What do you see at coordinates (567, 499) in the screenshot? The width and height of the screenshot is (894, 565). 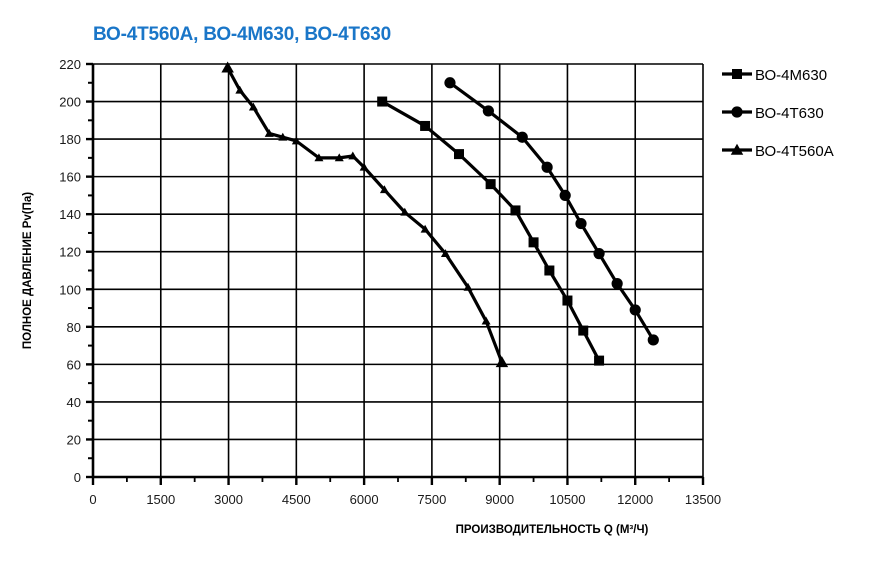 I see `x-axis-tick-label: 10500` at bounding box center [567, 499].